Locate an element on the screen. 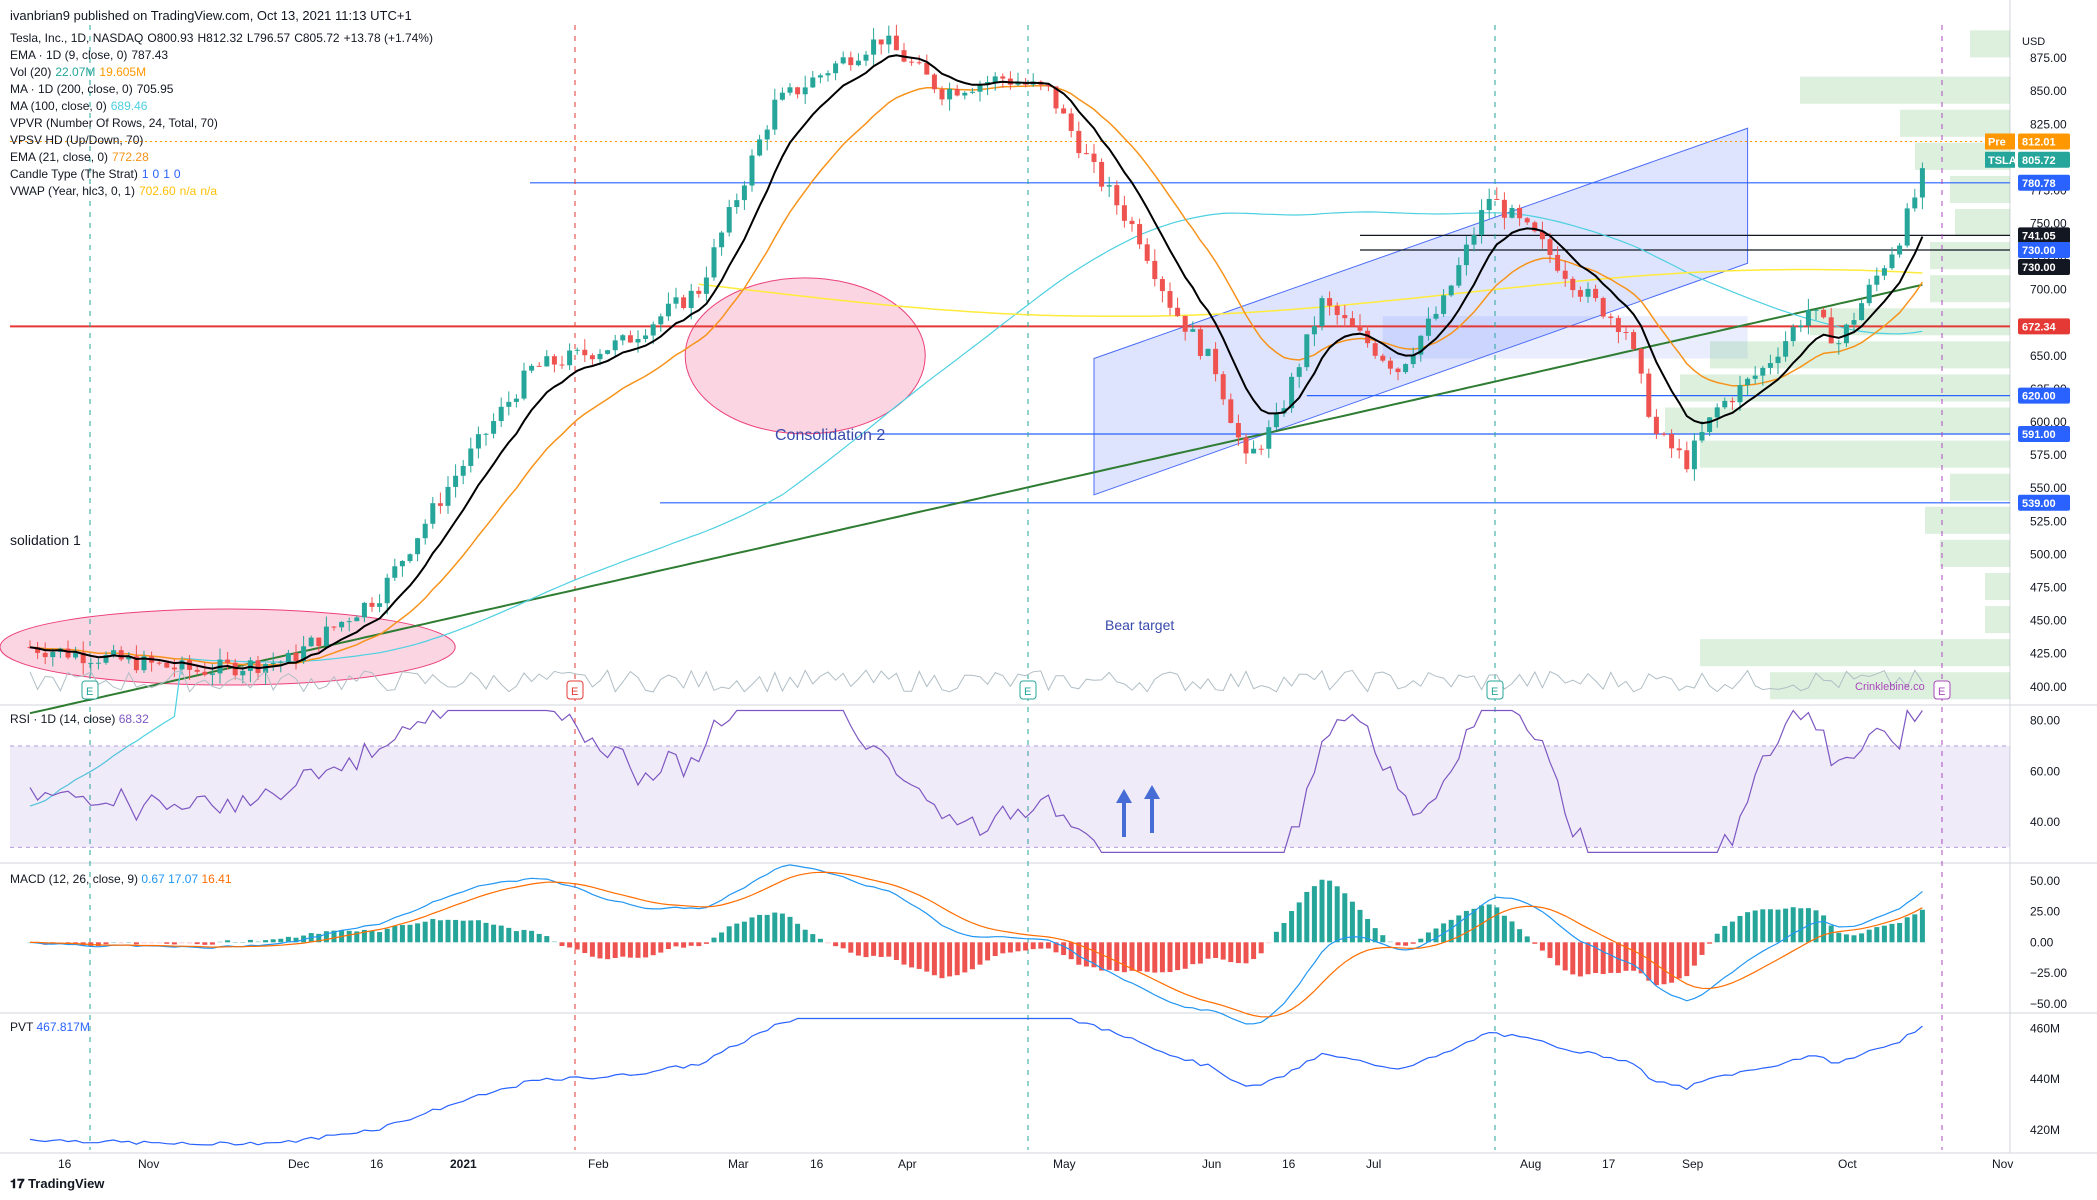  price-tag-value: 539.00 is located at coordinates (2039, 504).